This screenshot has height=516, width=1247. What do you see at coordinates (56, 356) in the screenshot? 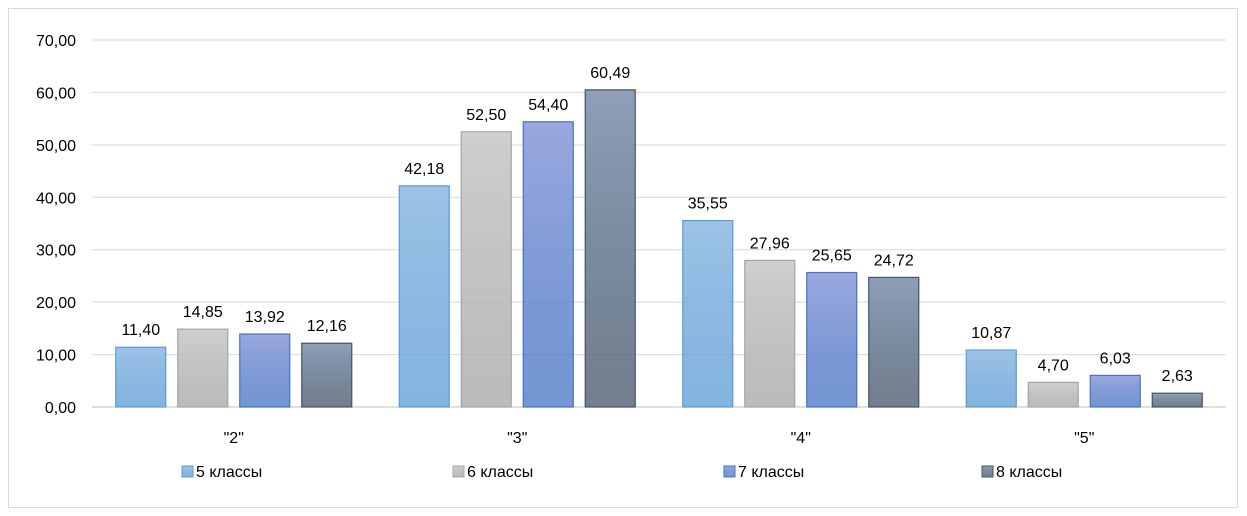
I see `y-tick-label: 10,00` at bounding box center [56, 356].